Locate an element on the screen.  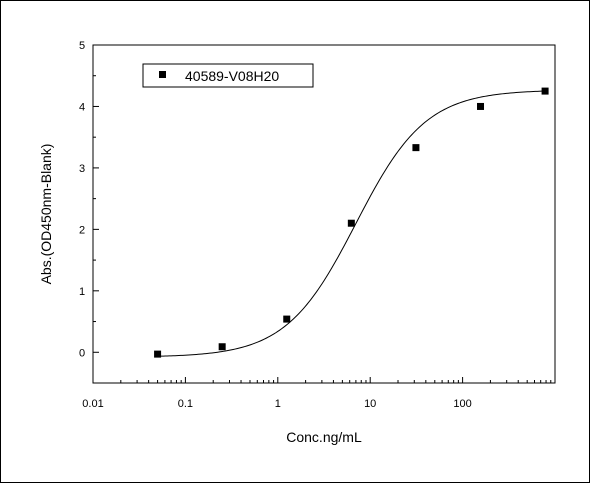
x-axis-ticks is located at coordinates (324, 380).